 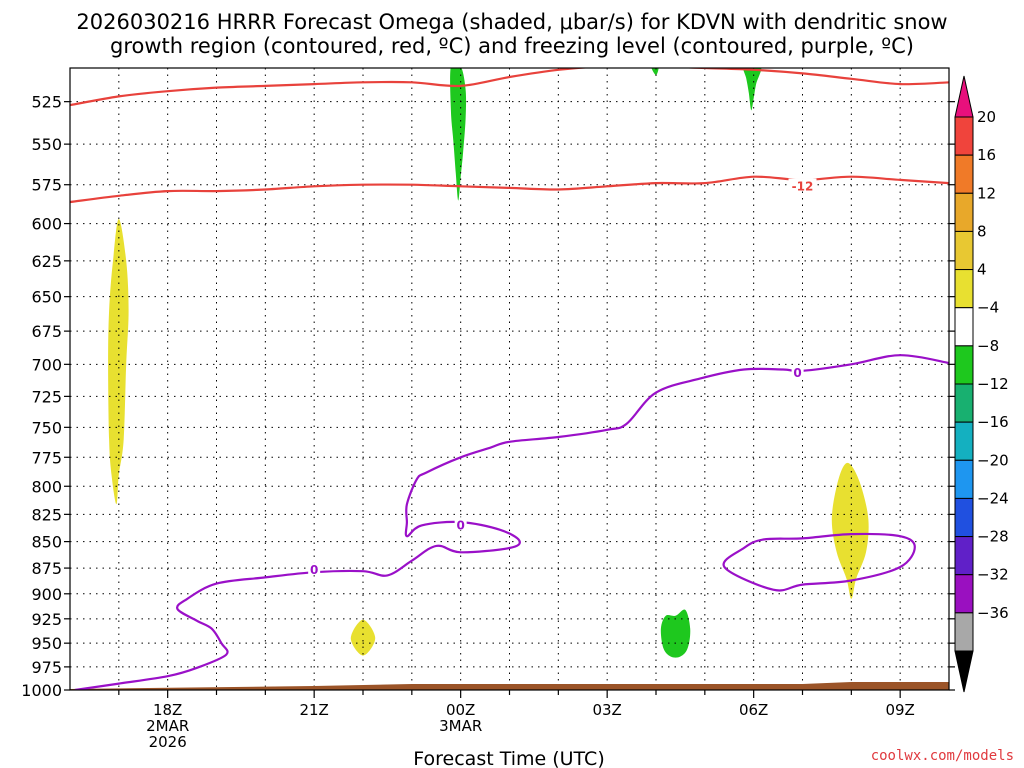 What do you see at coordinates (46, 364) in the screenshot?
I see `y-tick-label-700: 700` at bounding box center [46, 364].